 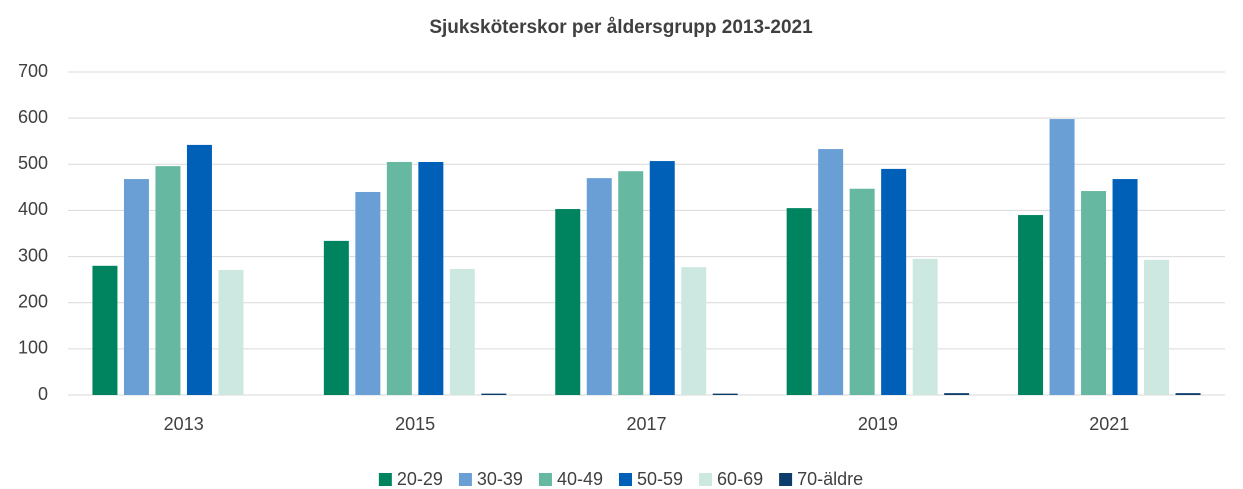 I want to click on y-tick-label: 500, so click(x=33, y=163).